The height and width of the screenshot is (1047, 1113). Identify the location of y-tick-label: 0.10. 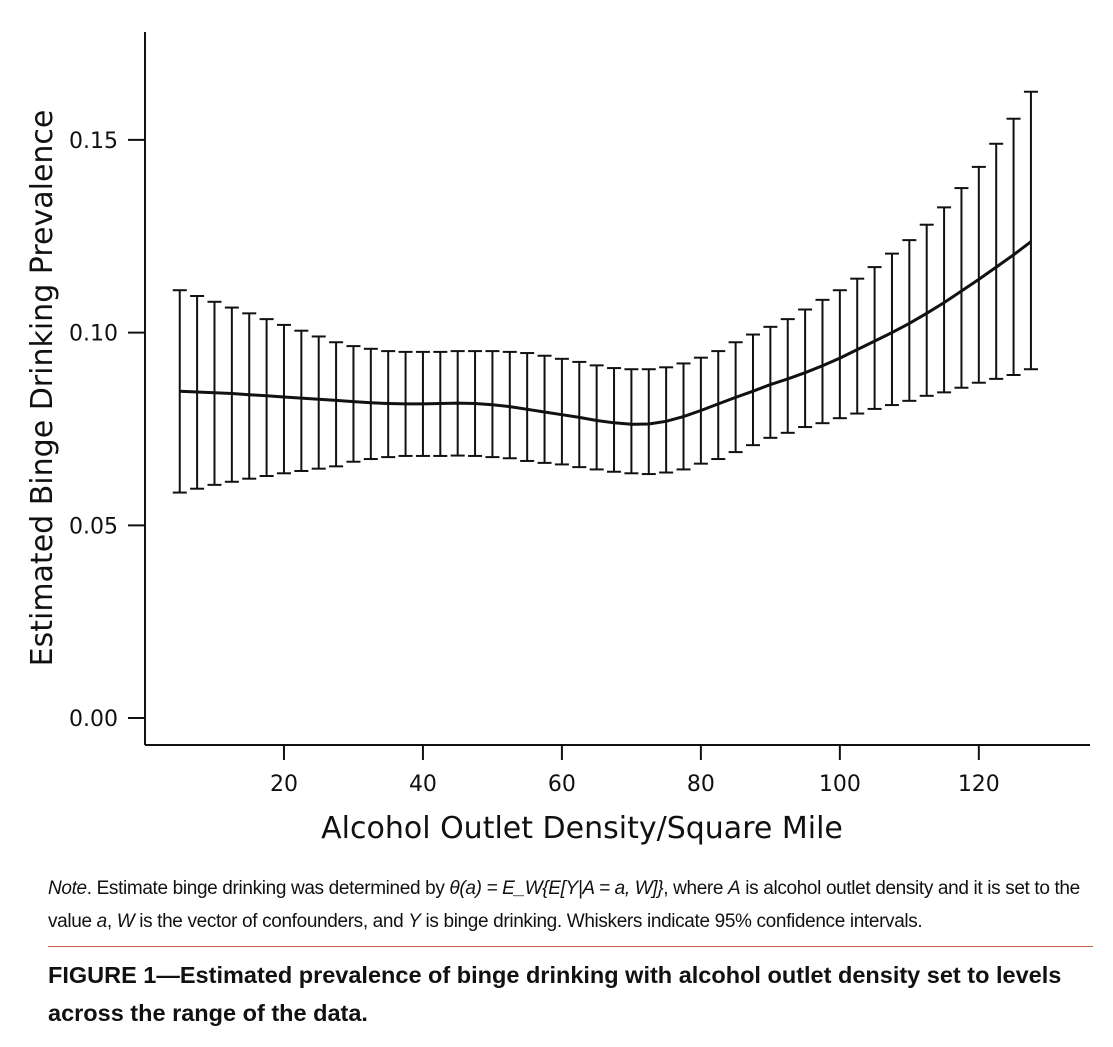
(93, 334).